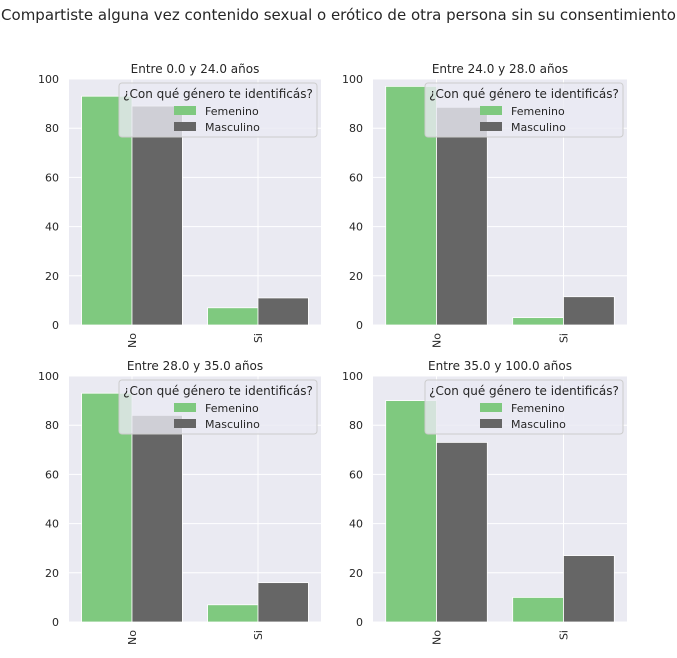 The width and height of the screenshot is (677, 658). I want to click on subplot-title: Entre 24.0 y 28.0 años, so click(500, 69).